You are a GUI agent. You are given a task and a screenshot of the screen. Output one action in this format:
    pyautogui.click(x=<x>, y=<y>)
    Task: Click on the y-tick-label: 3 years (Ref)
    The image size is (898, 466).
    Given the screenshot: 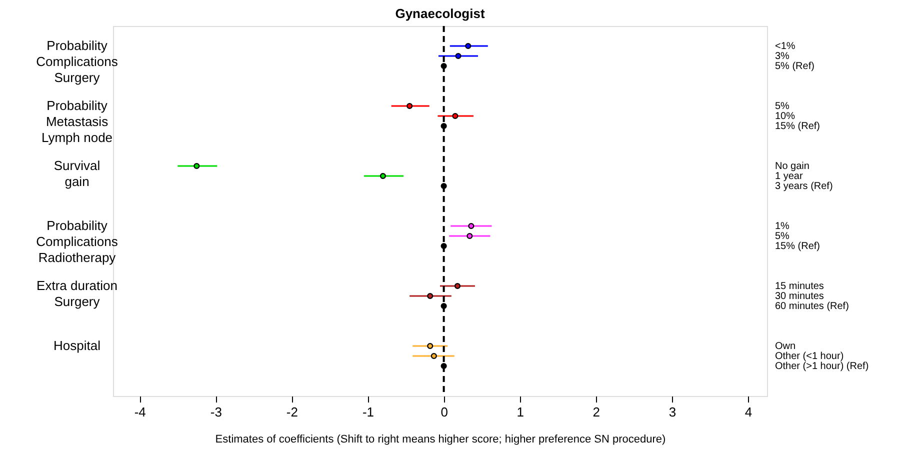 What is the action you would take?
    pyautogui.click(x=804, y=186)
    